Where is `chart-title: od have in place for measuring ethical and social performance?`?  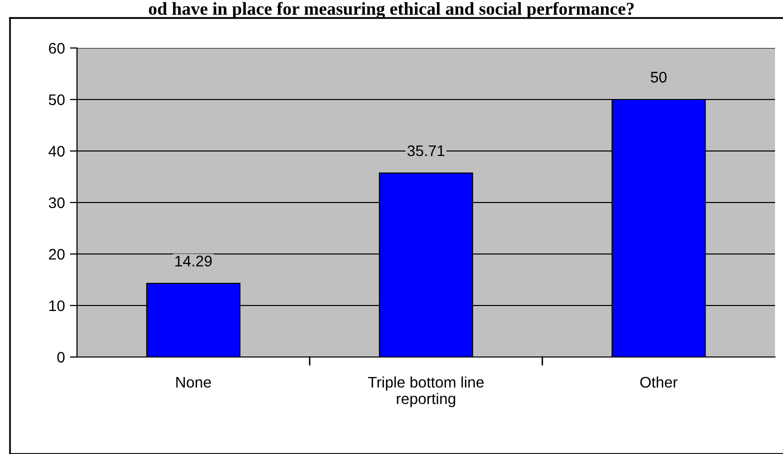
chart-title: od have in place for measuring ethical and social performance? is located at coordinates (391, 10).